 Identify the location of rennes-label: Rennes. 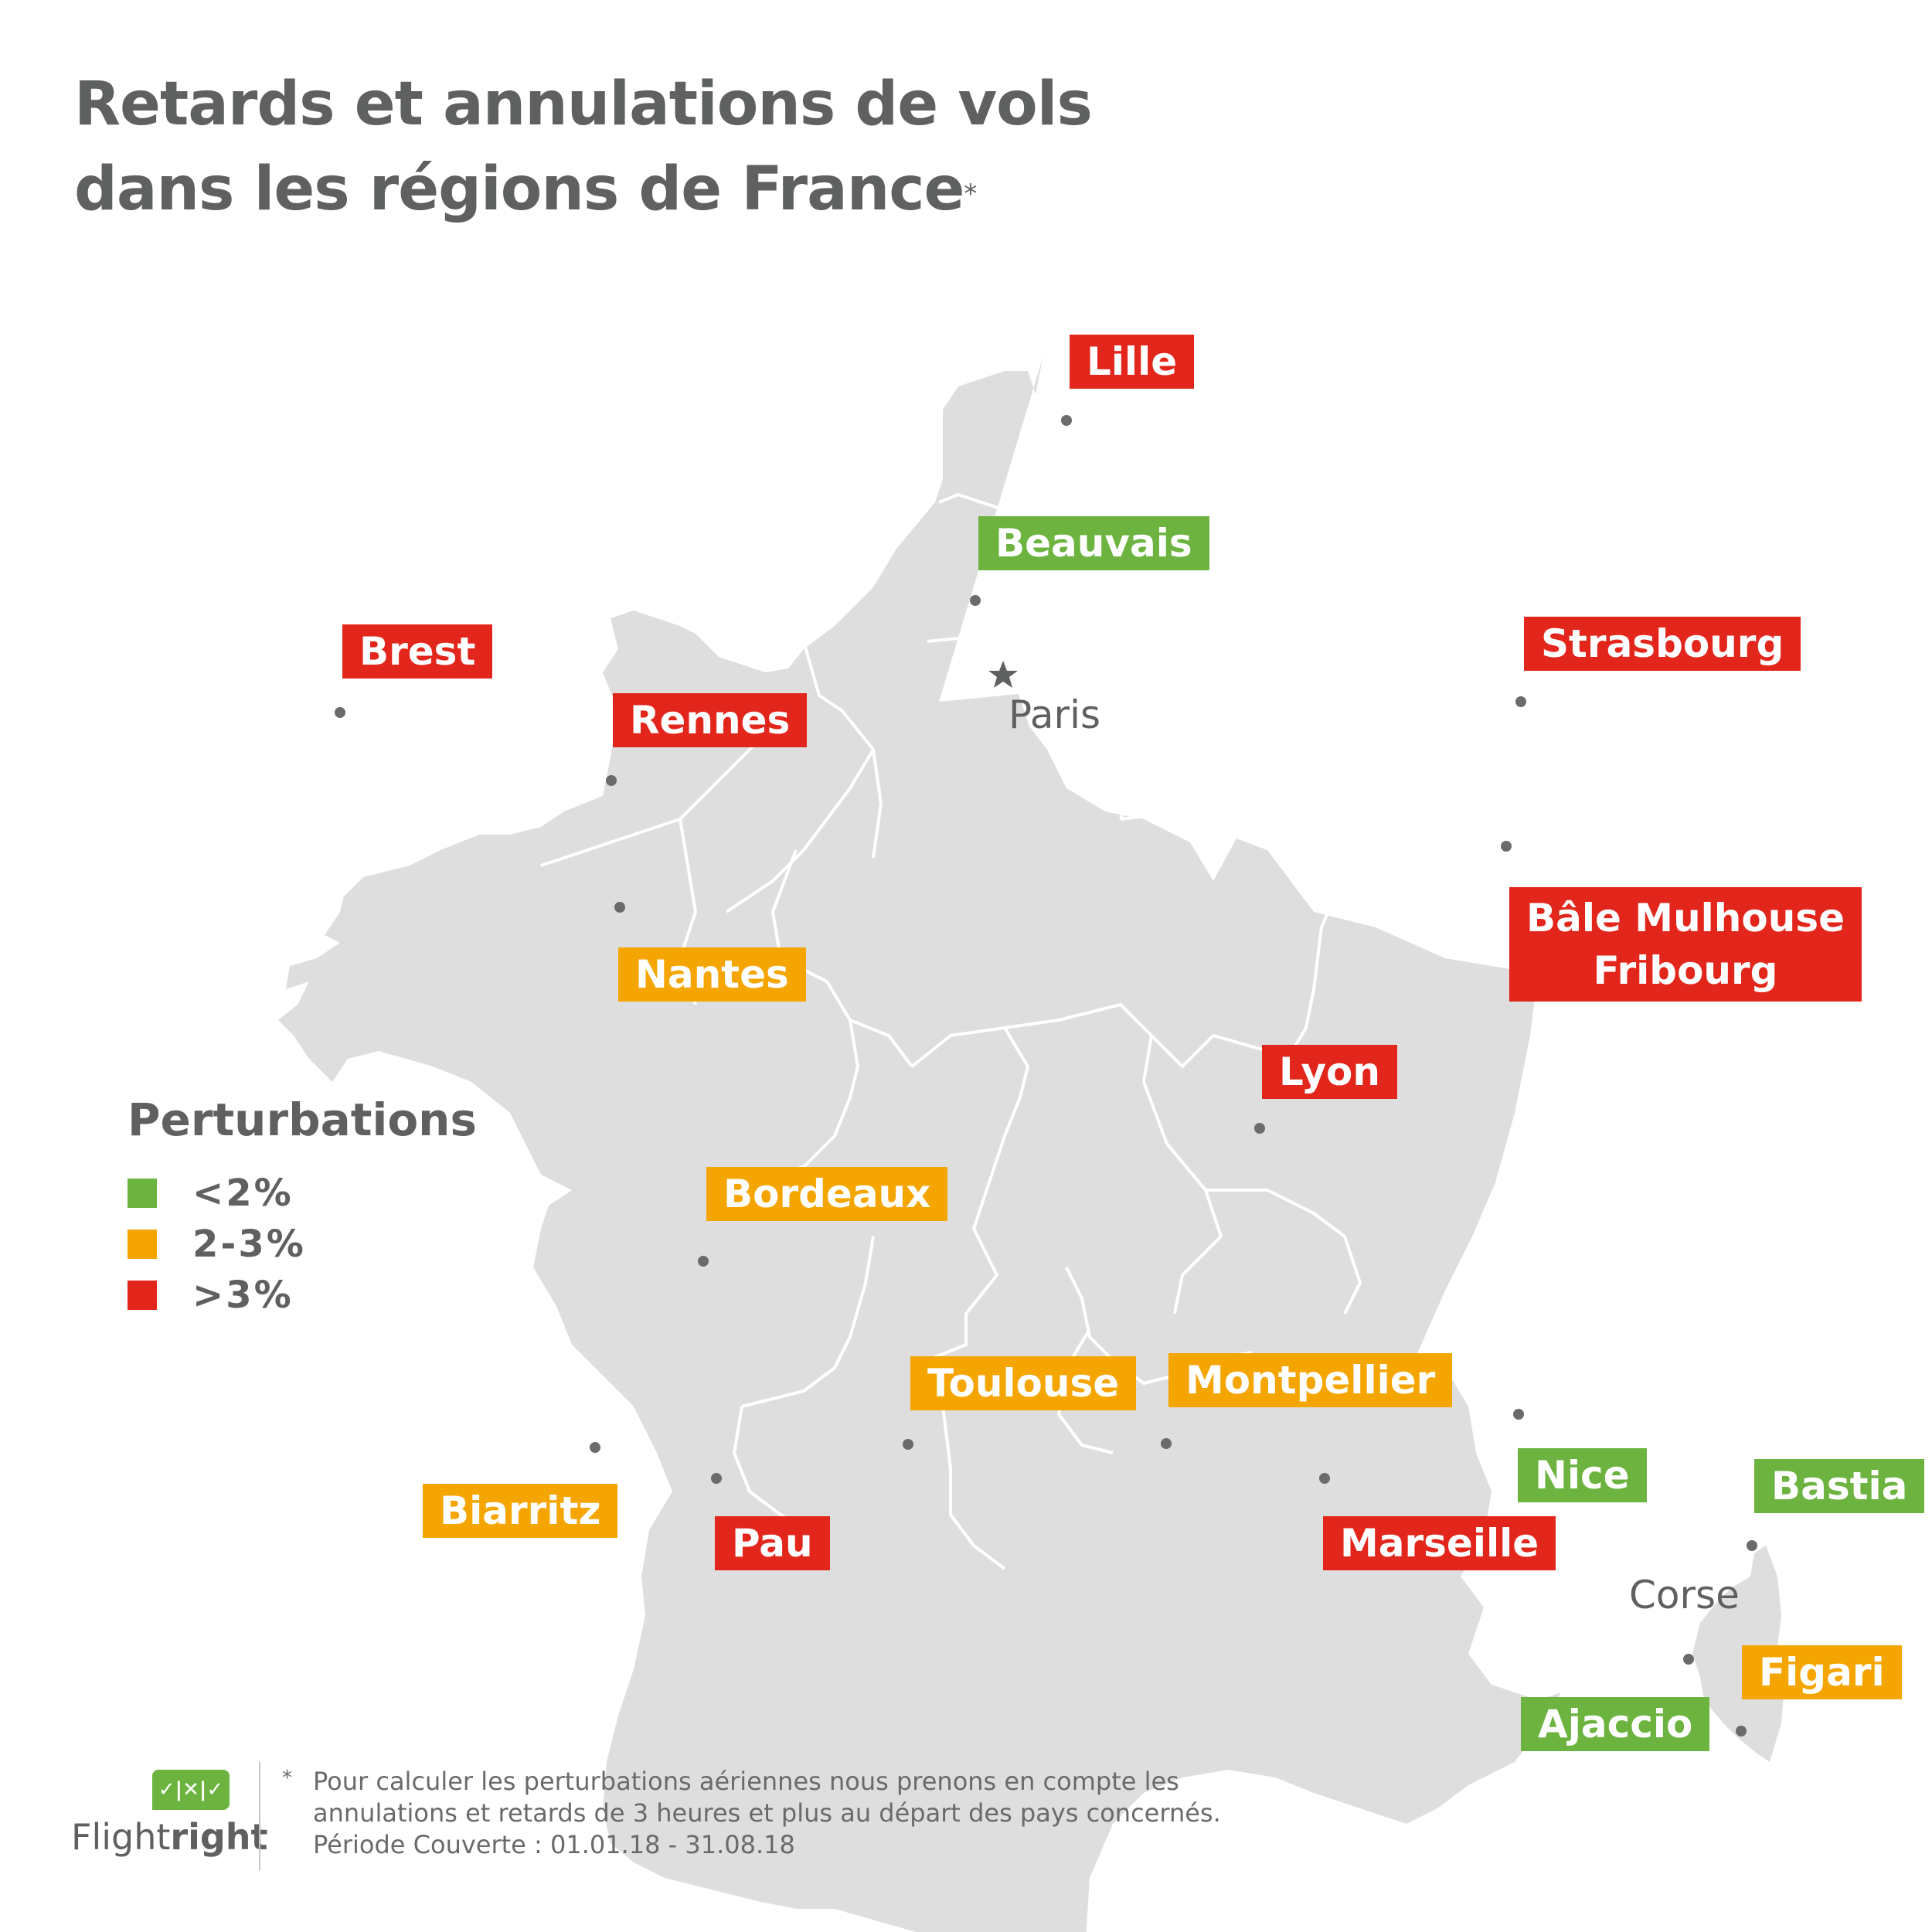
(710, 720).